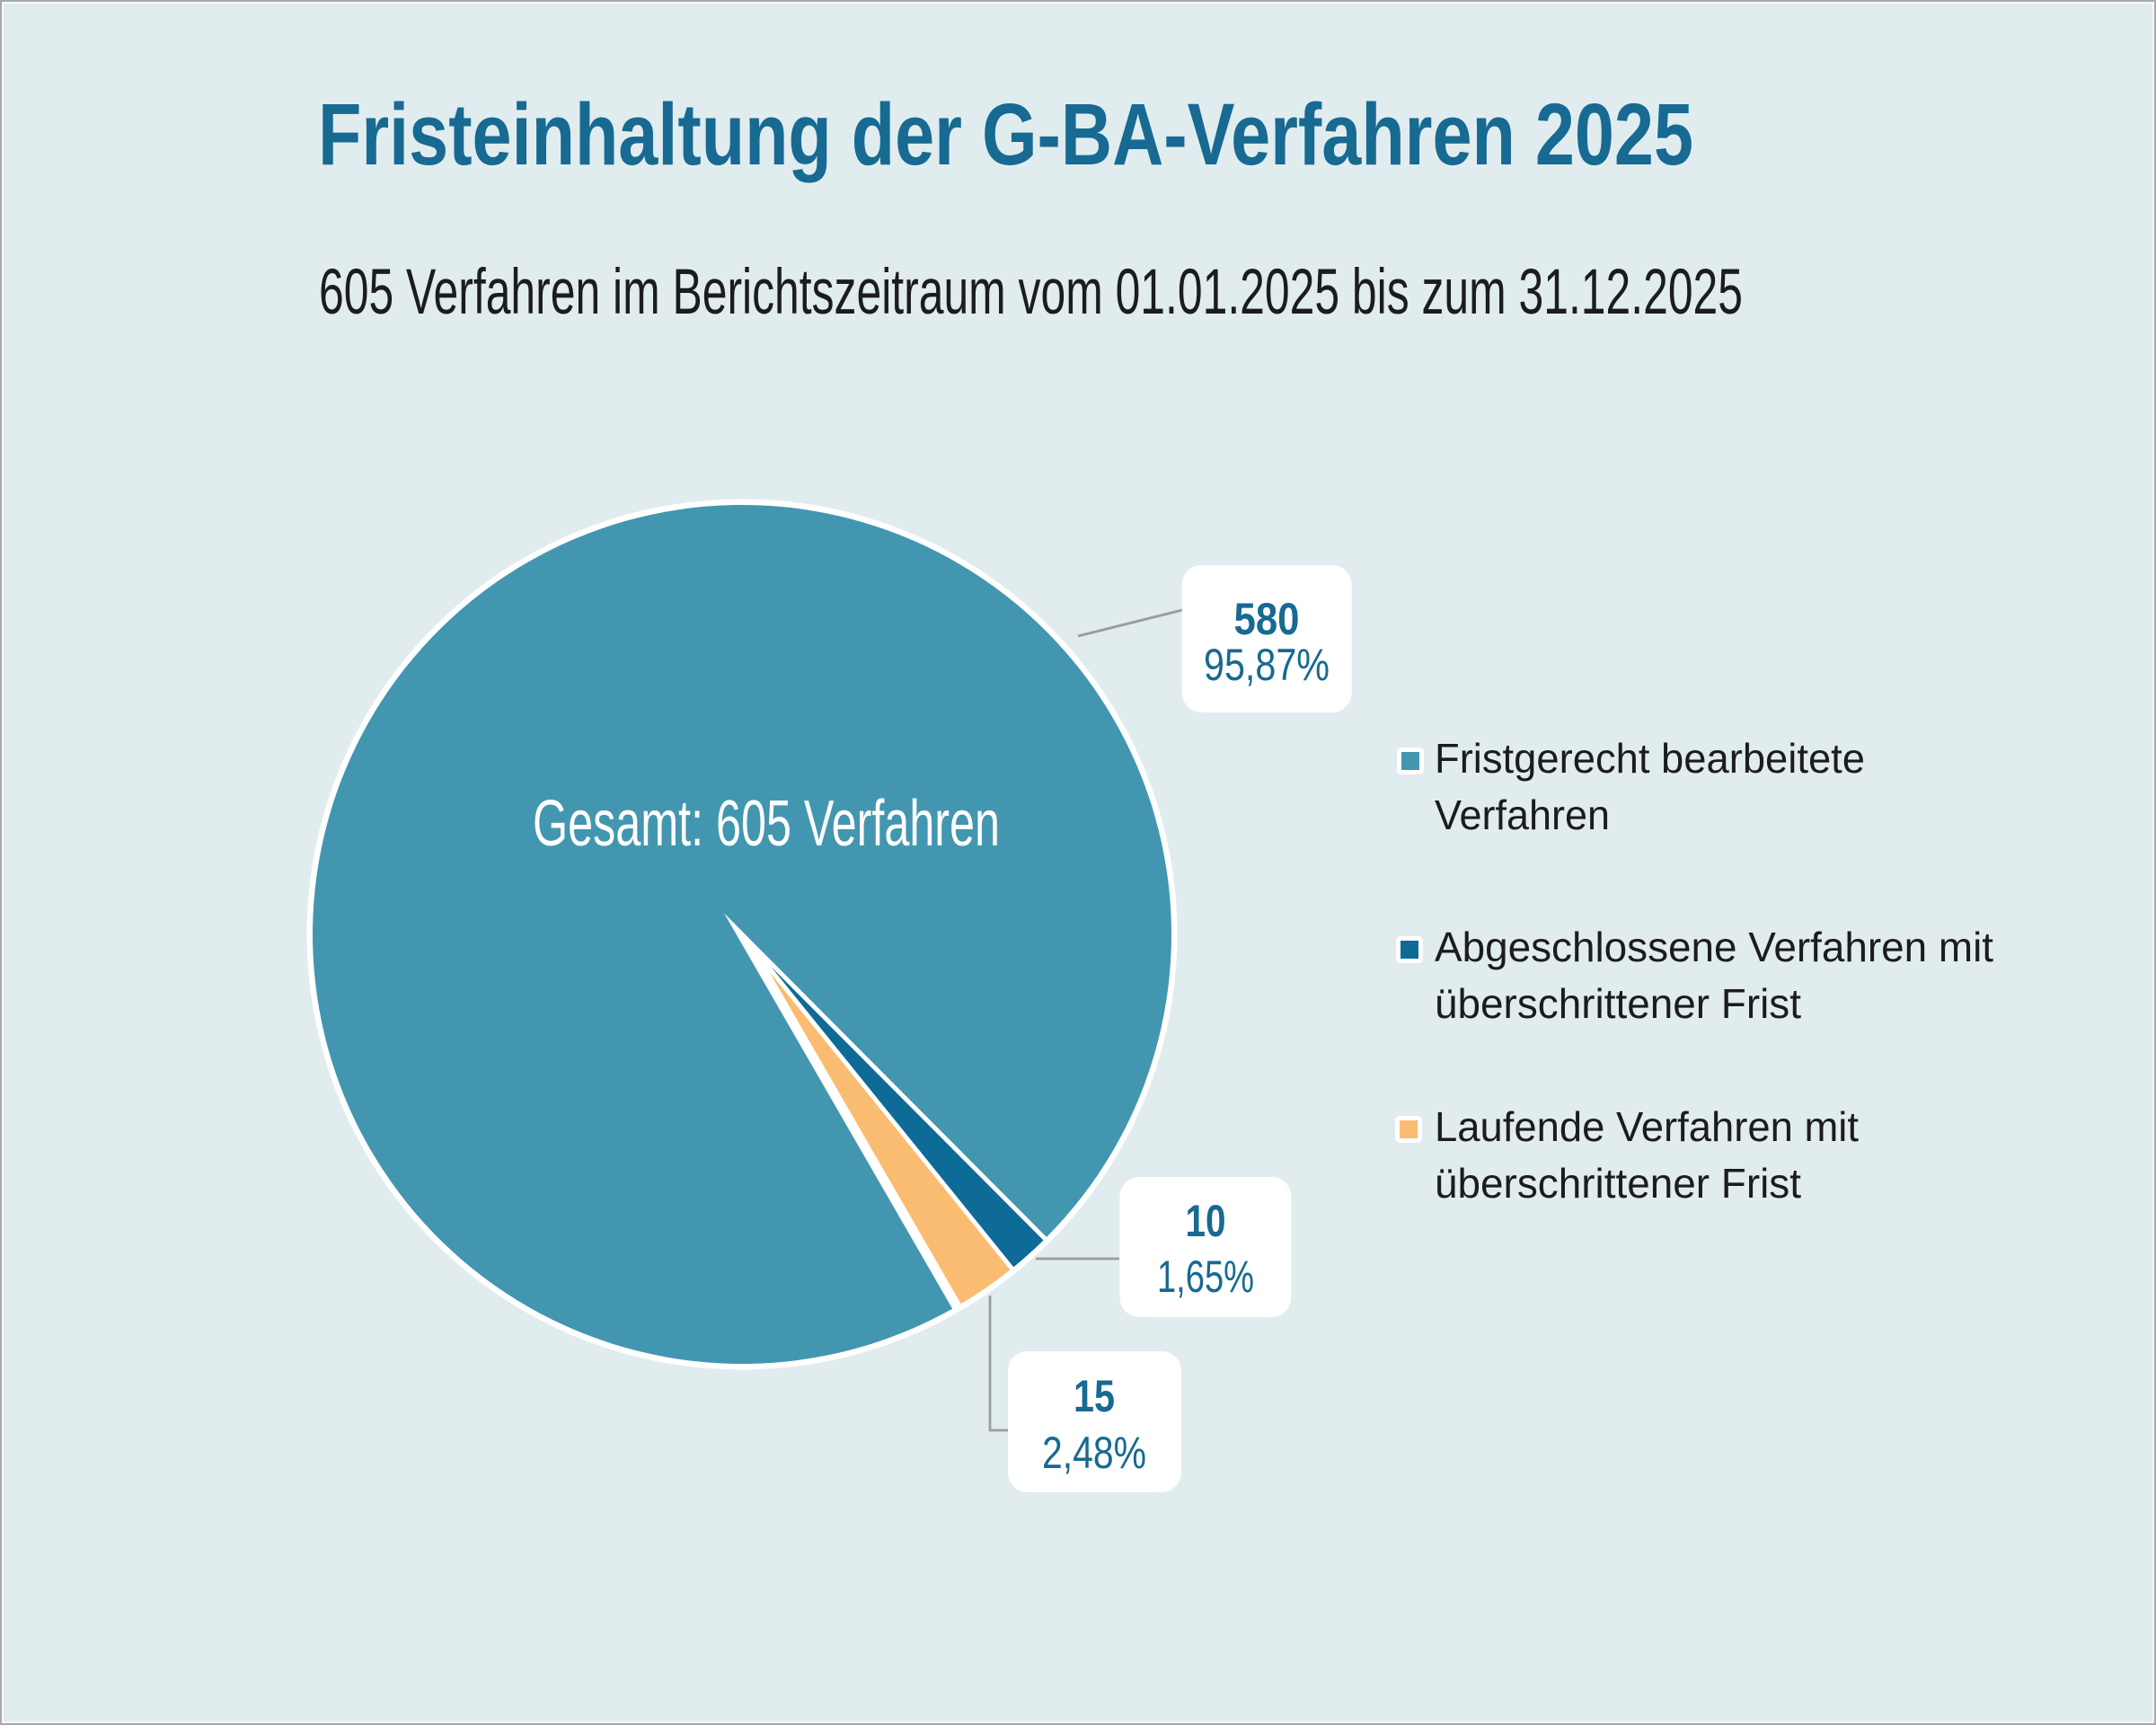  What do you see at coordinates (766, 824) in the screenshot?
I see `svg-text: Gesamt: 605 Verfahren` at bounding box center [766, 824].